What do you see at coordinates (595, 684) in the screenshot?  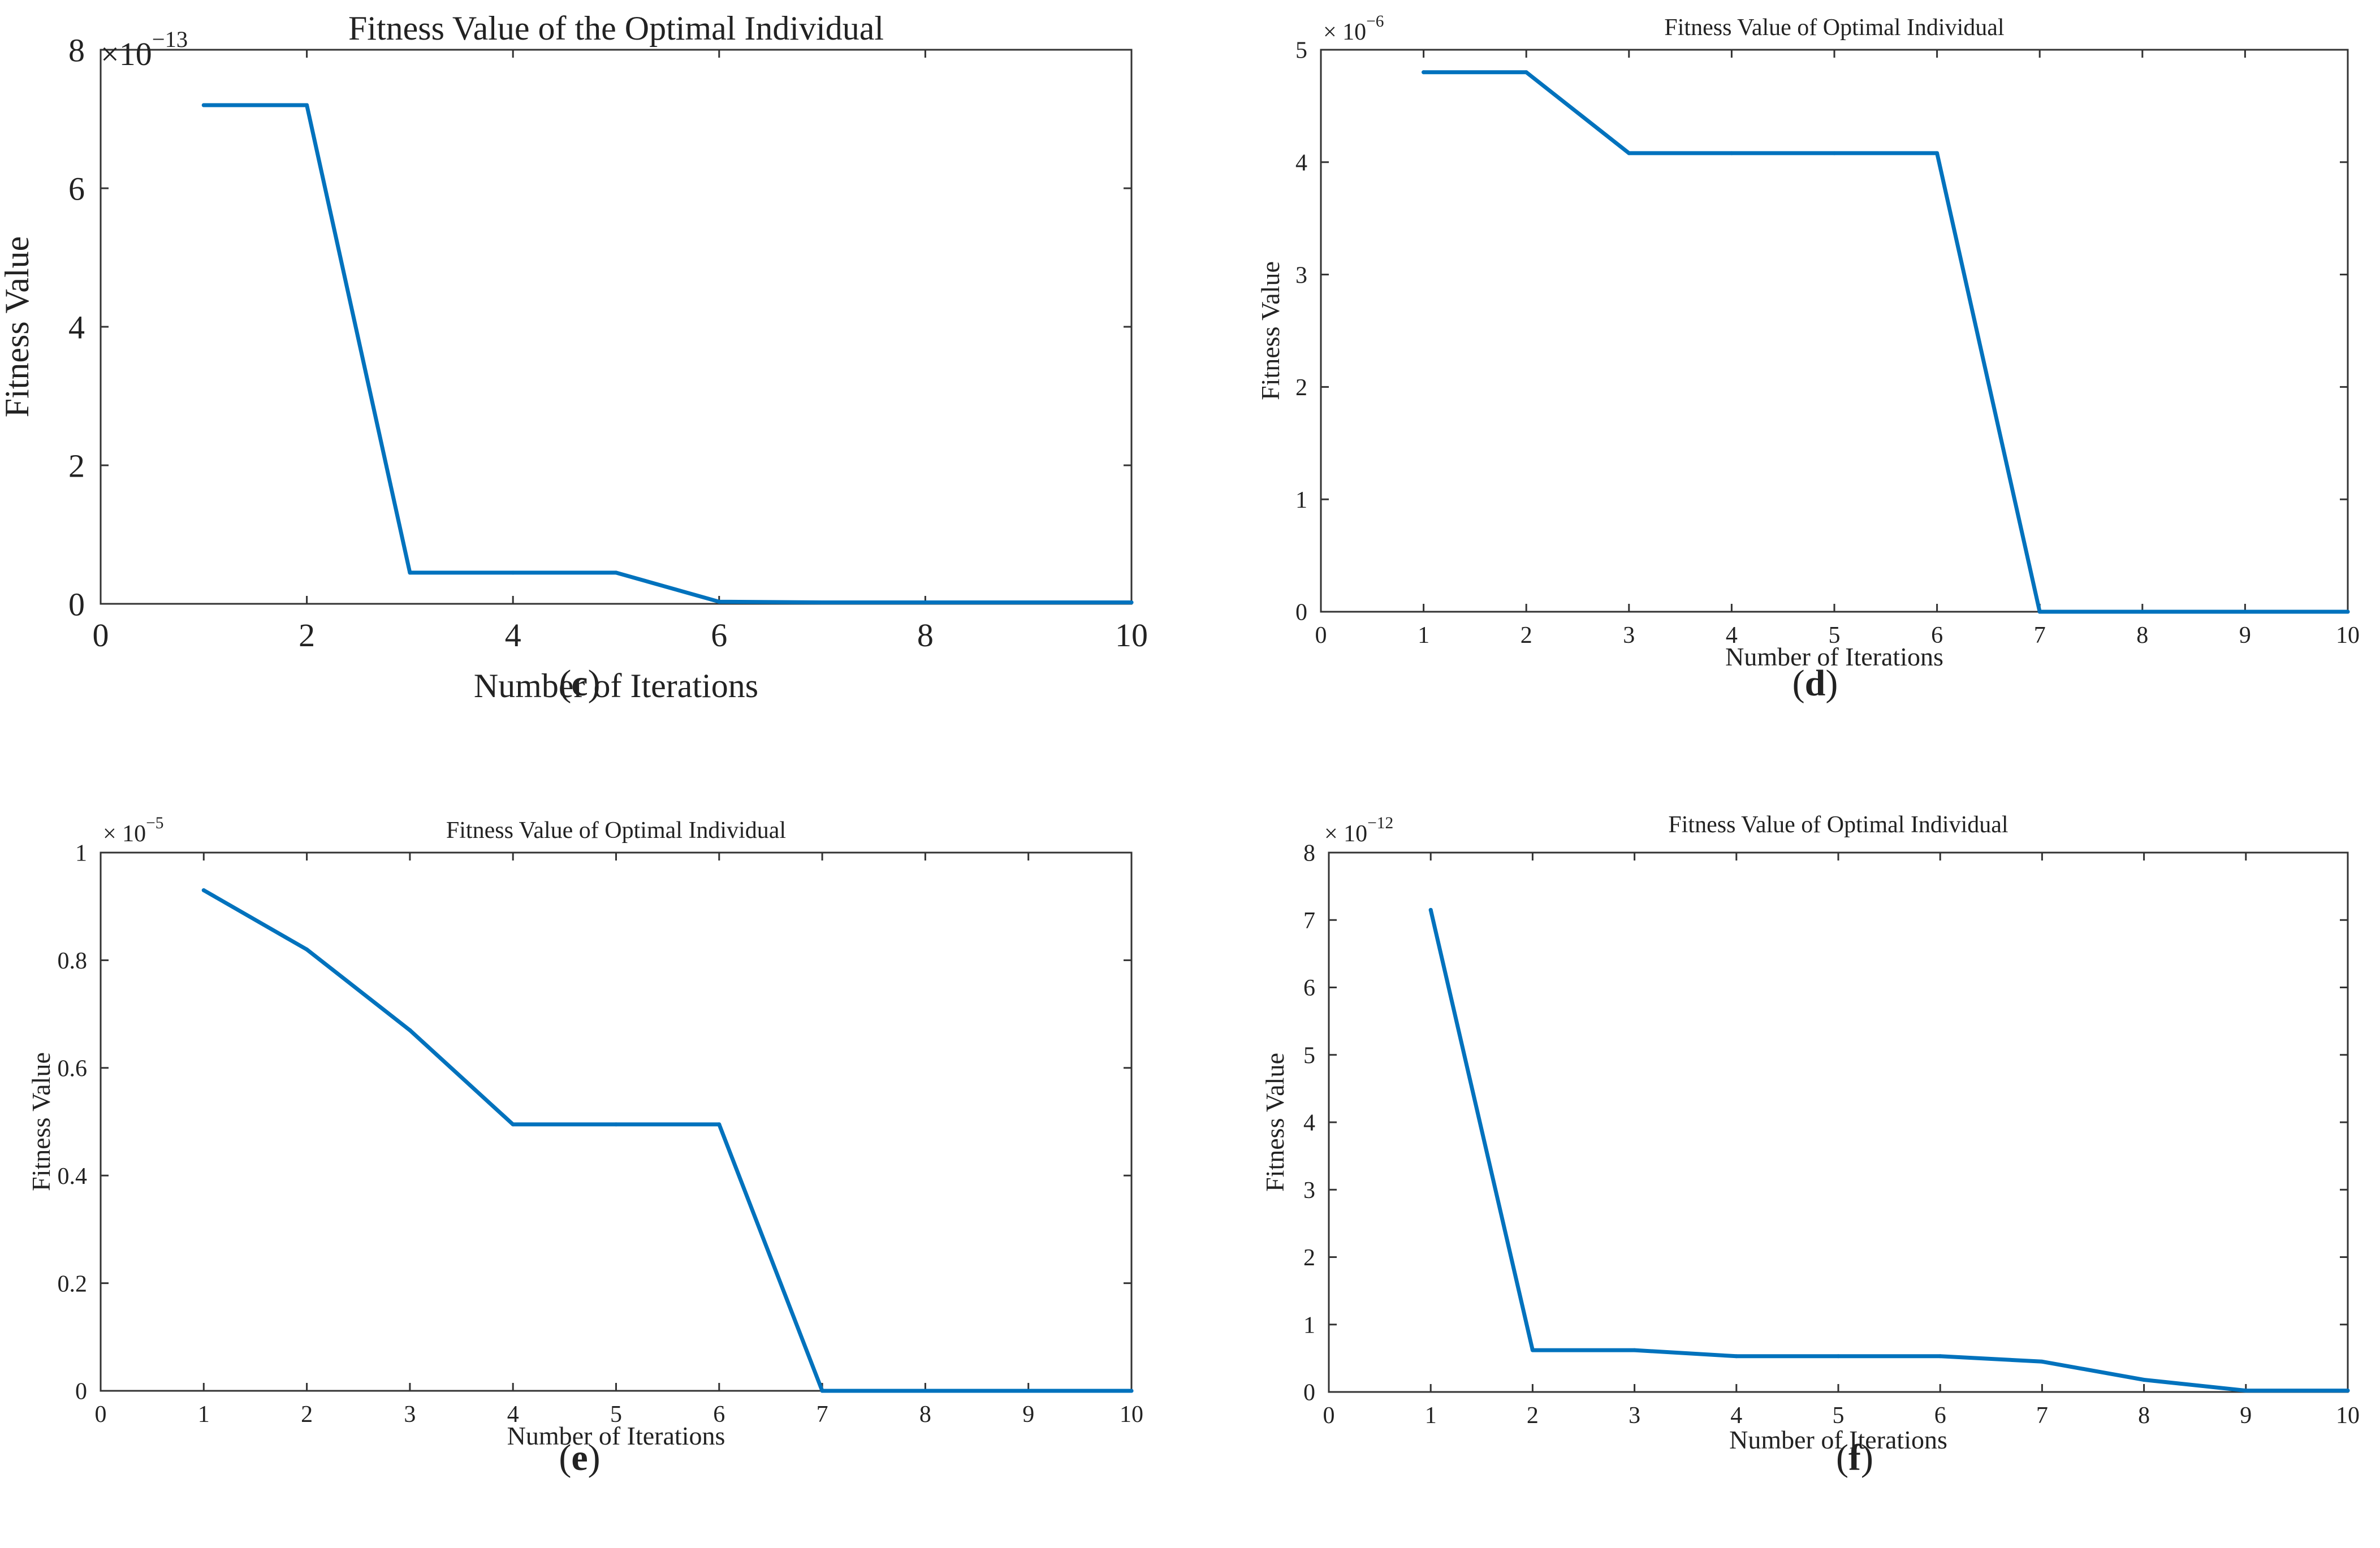 I see `caption-close-paren: )` at bounding box center [595, 684].